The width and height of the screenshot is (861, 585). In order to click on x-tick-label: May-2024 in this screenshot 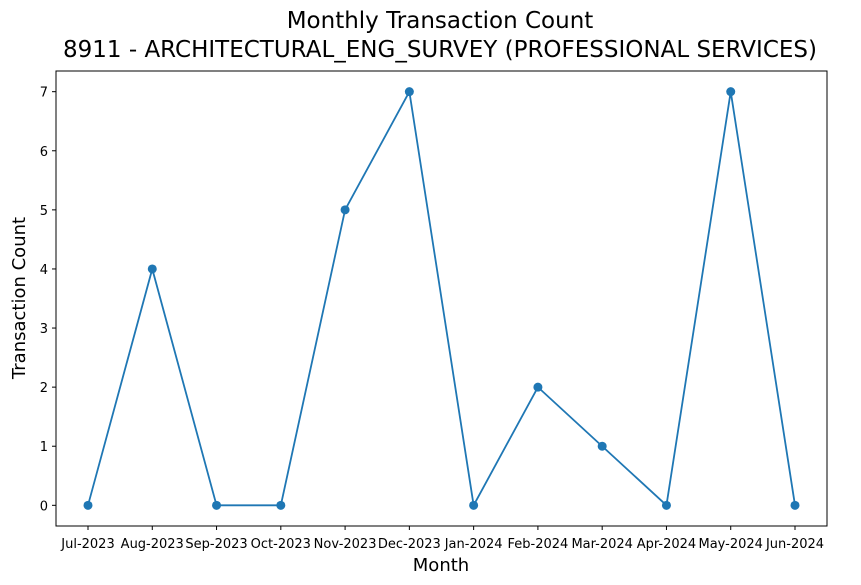, I will do `click(731, 544)`.